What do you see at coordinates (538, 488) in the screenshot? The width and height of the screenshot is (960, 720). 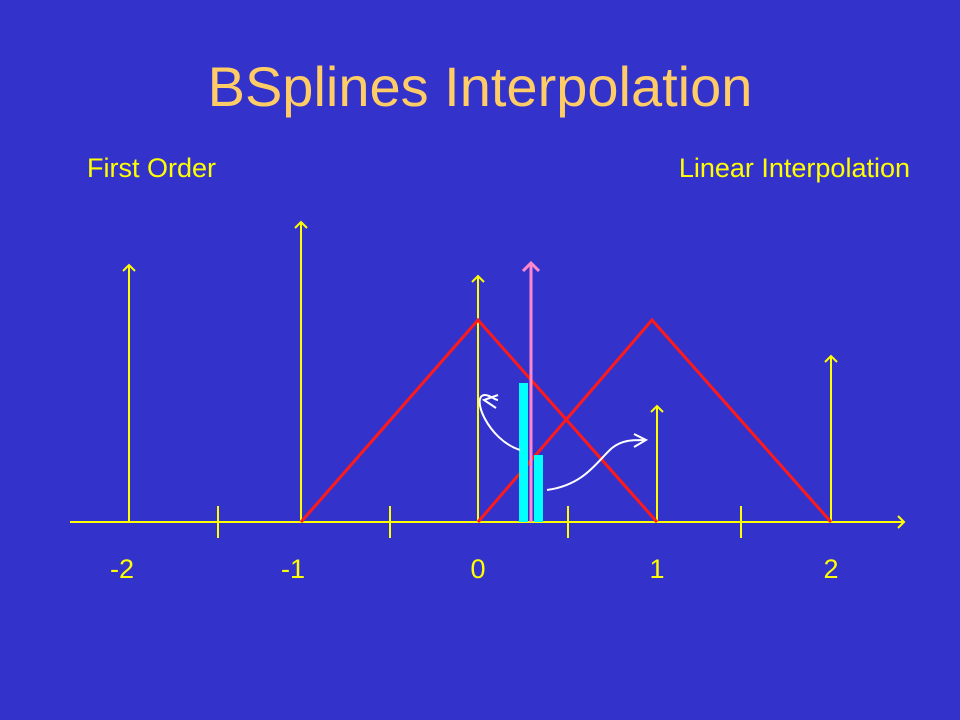 I see `weight-bar-right` at bounding box center [538, 488].